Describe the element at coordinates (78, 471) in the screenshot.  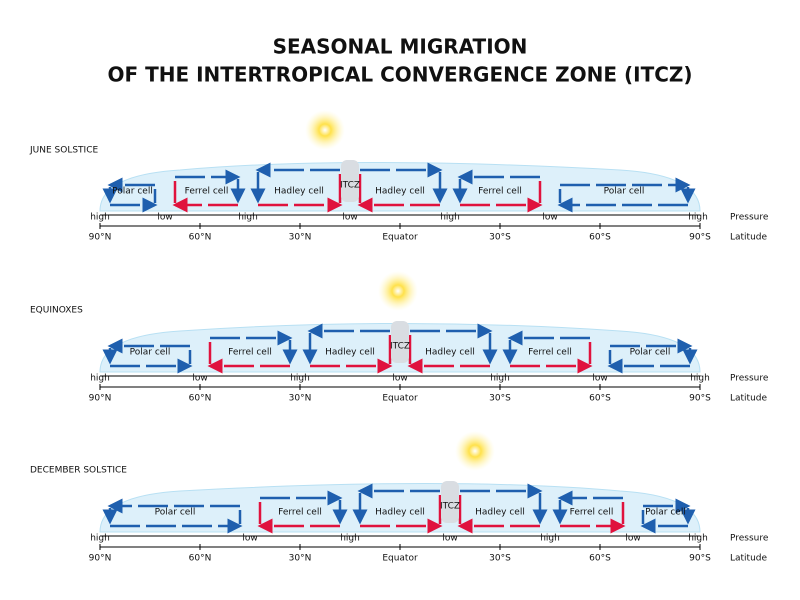
I see `panel-label: DECEMBER SOLSTICE` at that location.